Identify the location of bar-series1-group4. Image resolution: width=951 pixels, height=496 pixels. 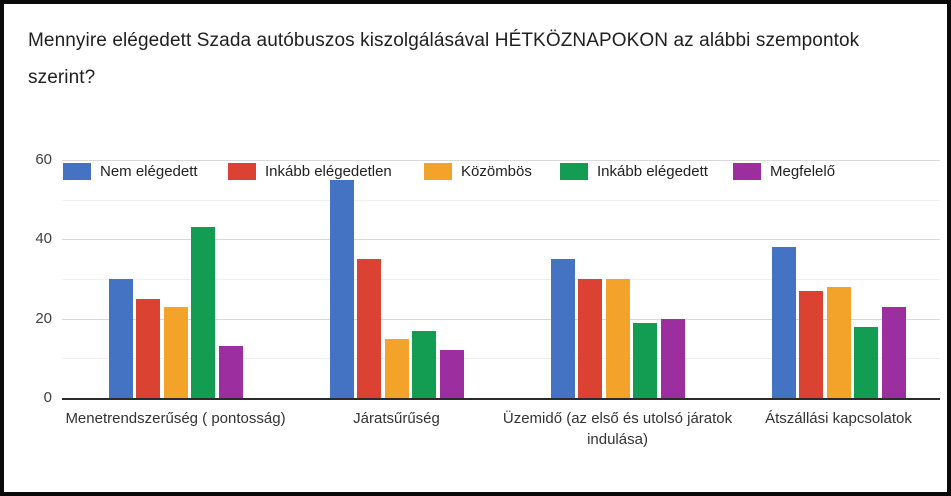
(783, 322).